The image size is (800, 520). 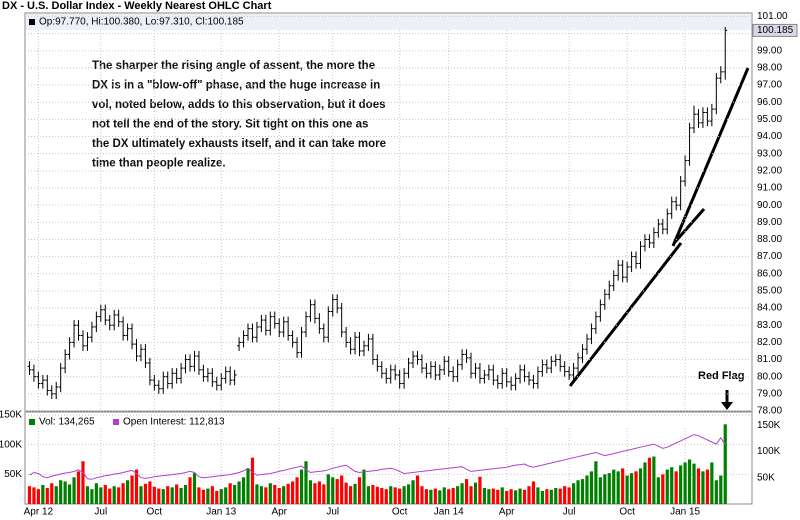 What do you see at coordinates (769, 359) in the screenshot?
I see `y-tick-label: 81.00` at bounding box center [769, 359].